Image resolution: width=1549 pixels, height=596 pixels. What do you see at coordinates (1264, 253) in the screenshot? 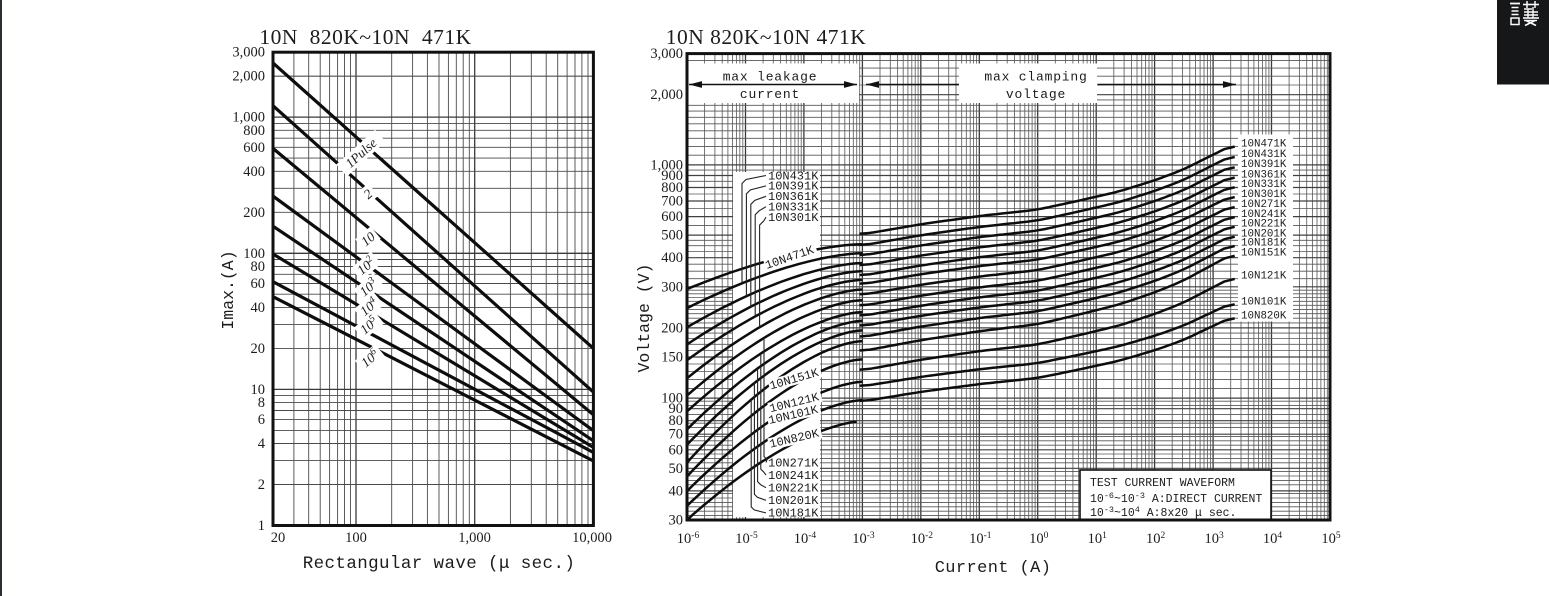
I see `svg-text: 10N151K` at bounding box center [1264, 253].